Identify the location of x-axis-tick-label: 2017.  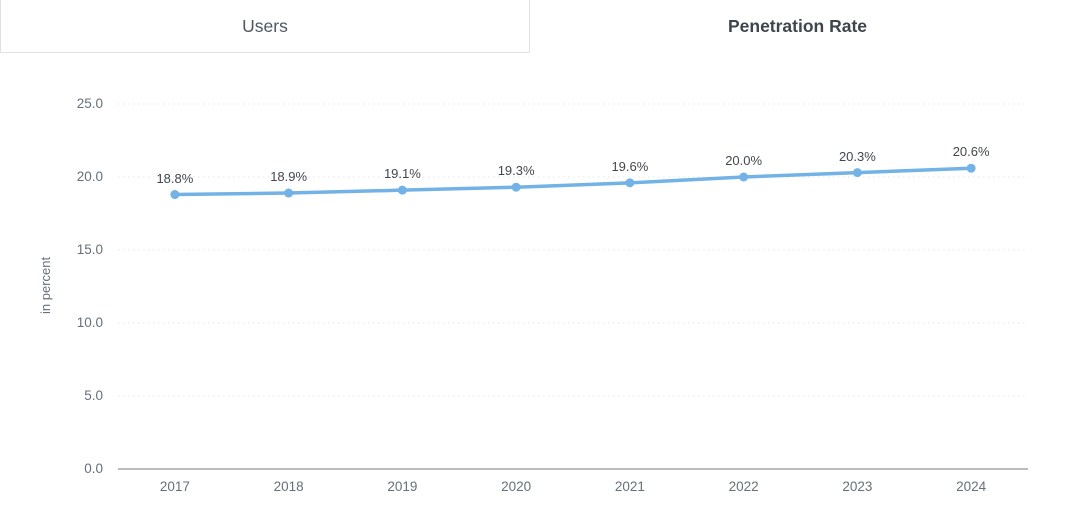
(174, 486).